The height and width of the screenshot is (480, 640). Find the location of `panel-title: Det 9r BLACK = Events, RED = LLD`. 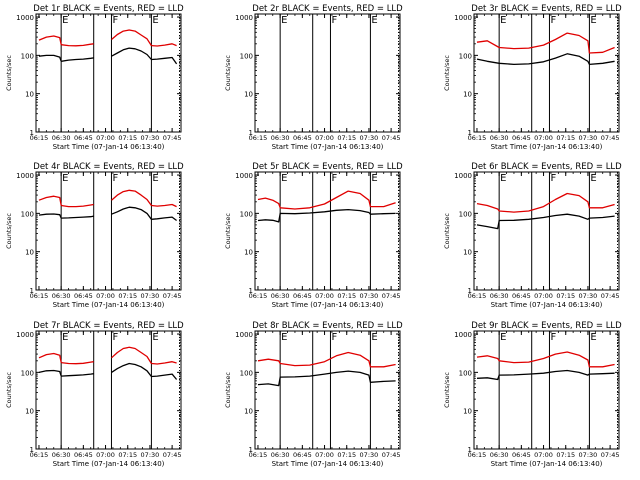

panel-title: Det 9r BLACK = Events, RED = LLD is located at coordinates (546, 326).